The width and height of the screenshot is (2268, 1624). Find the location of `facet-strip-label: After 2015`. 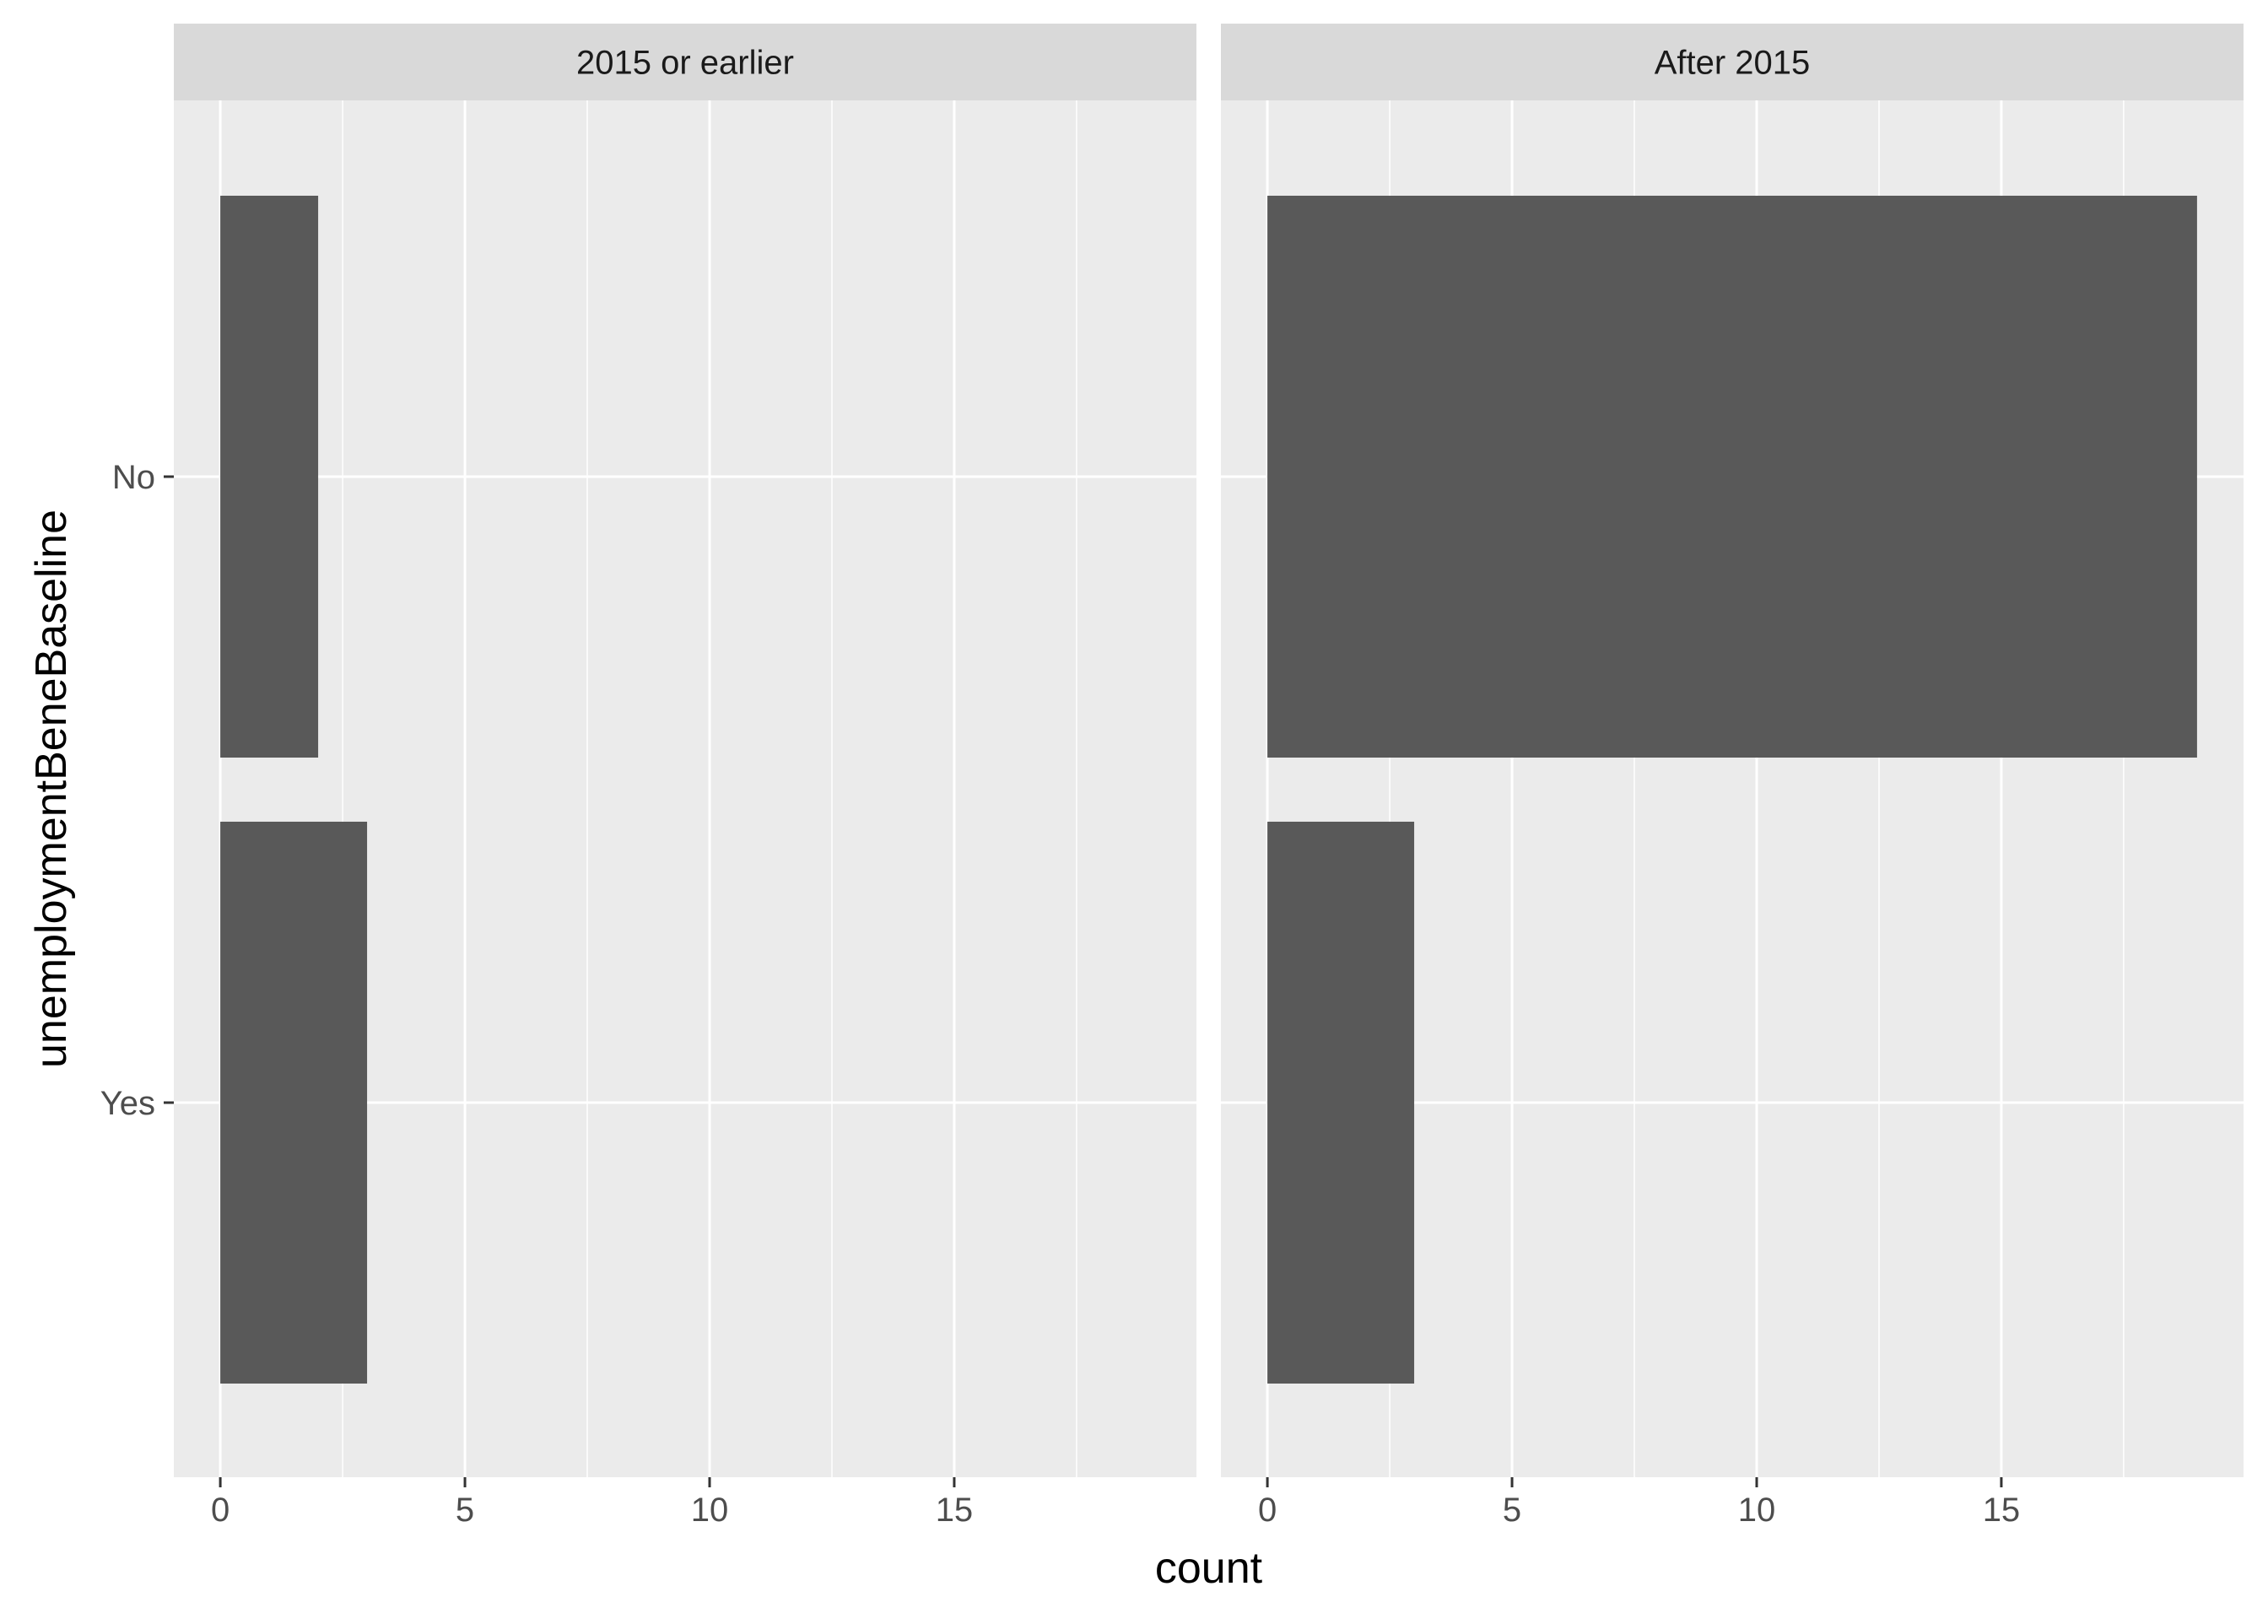

facet-strip-label: After 2015 is located at coordinates (1733, 63).